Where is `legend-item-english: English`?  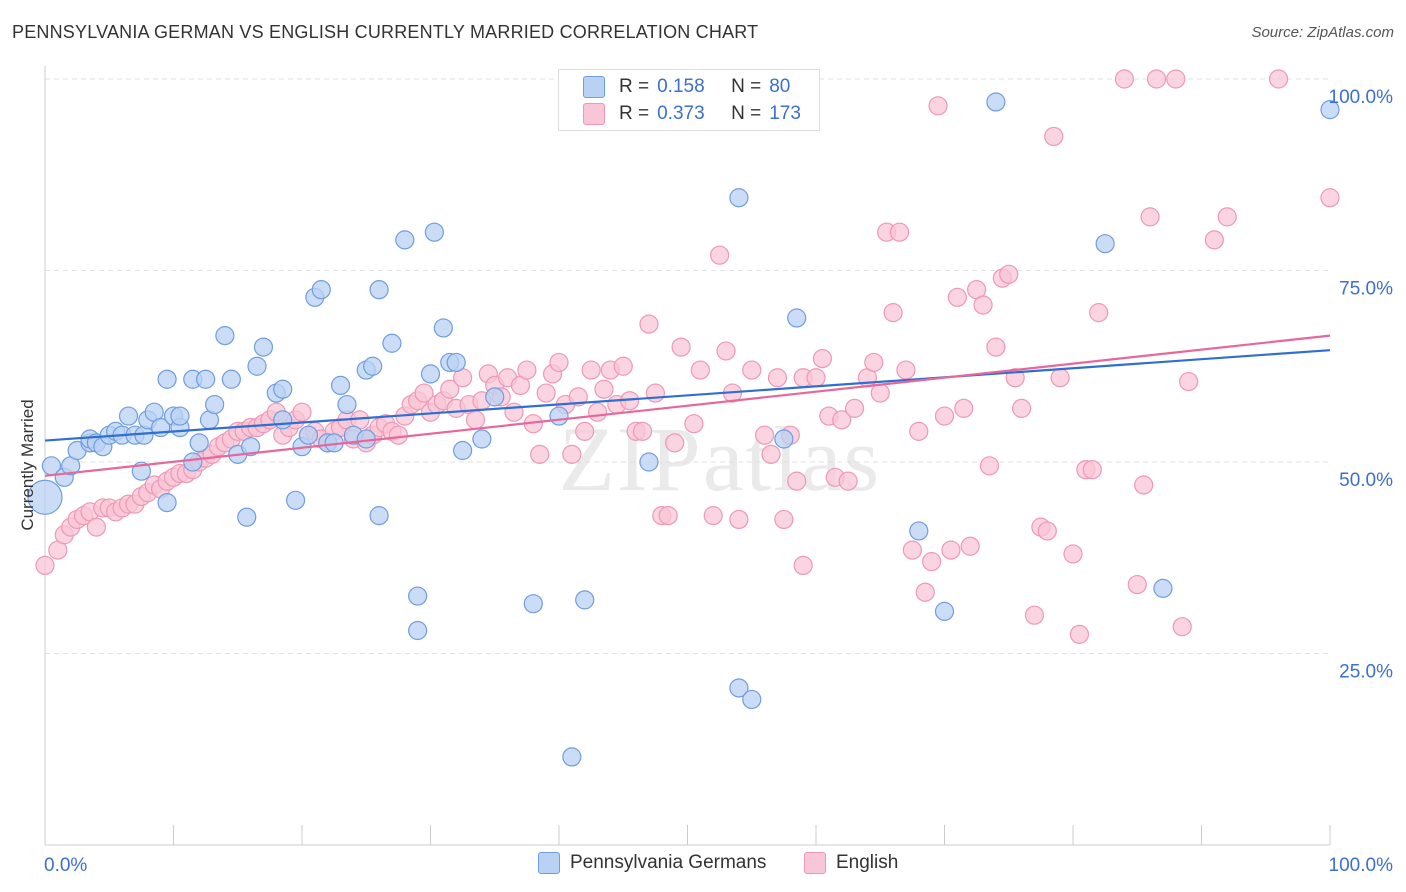
legend-item-english: English is located at coordinates (851, 863).